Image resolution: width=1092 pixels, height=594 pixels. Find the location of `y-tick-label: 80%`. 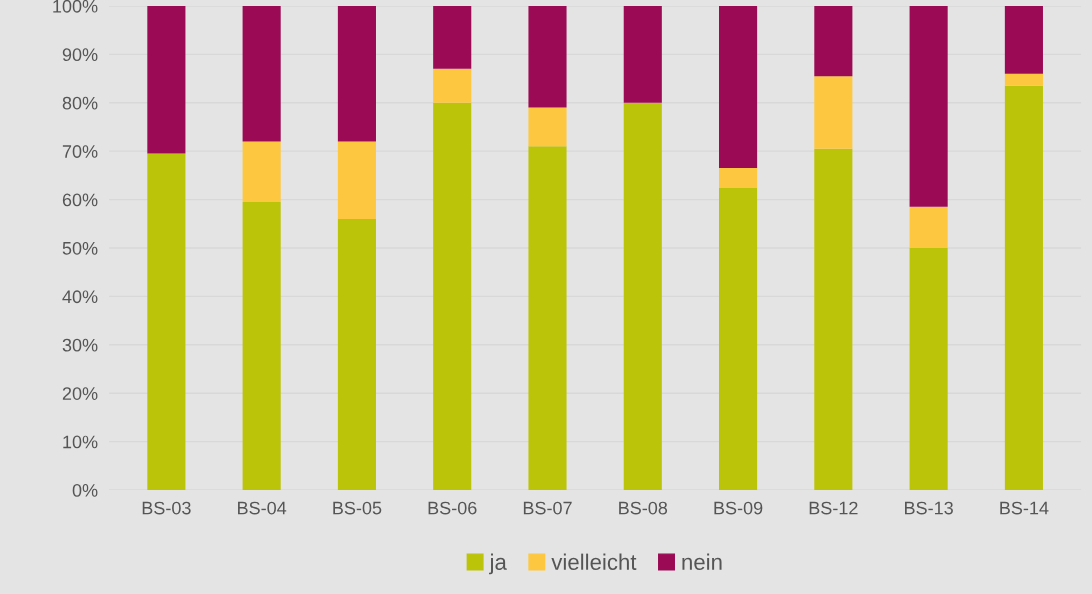

y-tick-label: 80% is located at coordinates (80, 103).